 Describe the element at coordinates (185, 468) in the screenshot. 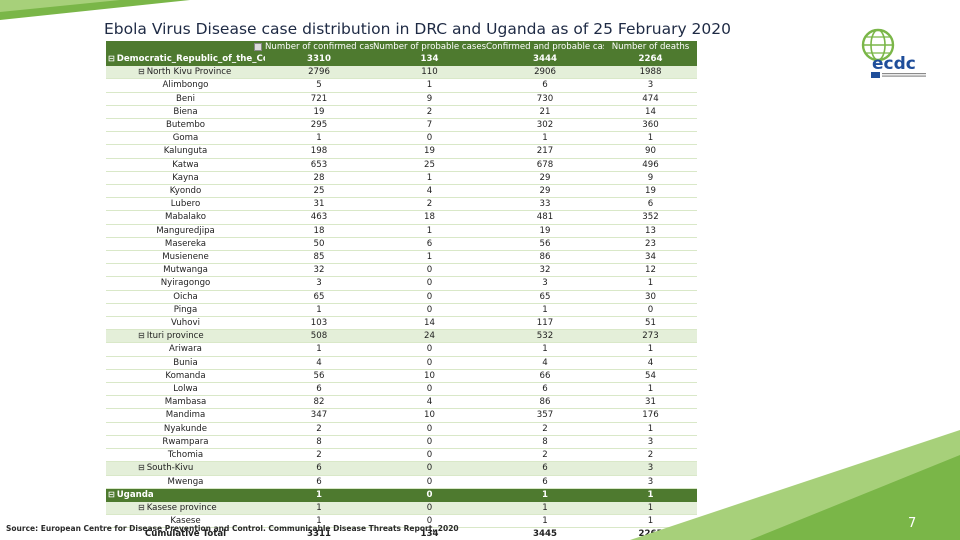

I see `row-label: ⊟ South-Kivu` at that location.